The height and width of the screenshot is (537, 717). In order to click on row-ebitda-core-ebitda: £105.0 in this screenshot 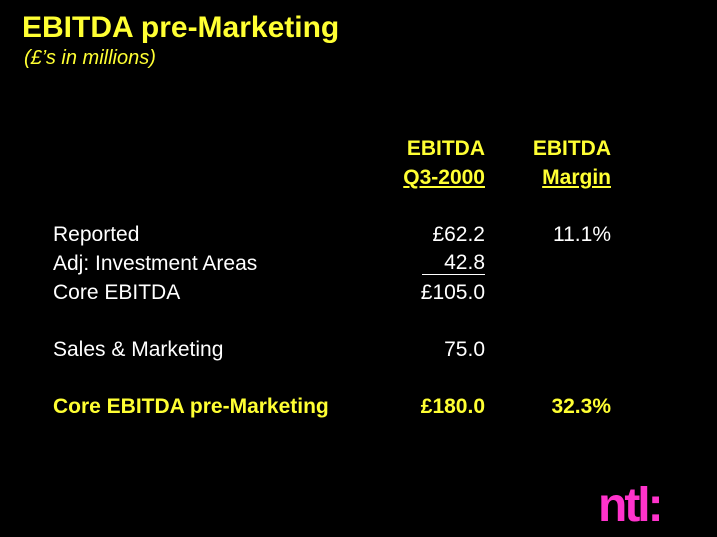, I will do `click(452, 292)`.